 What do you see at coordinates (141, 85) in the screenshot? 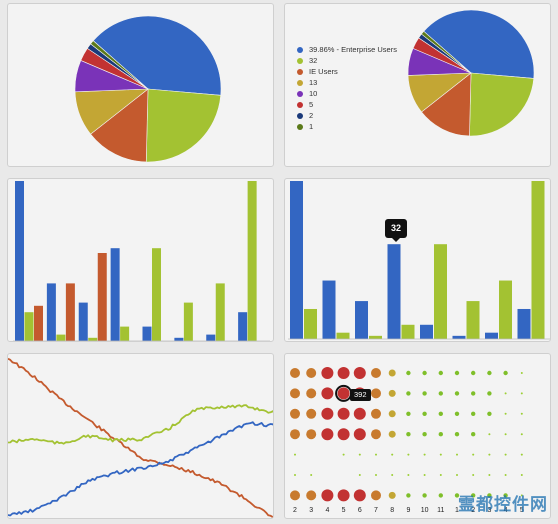
I see `pie-chart` at bounding box center [141, 85].